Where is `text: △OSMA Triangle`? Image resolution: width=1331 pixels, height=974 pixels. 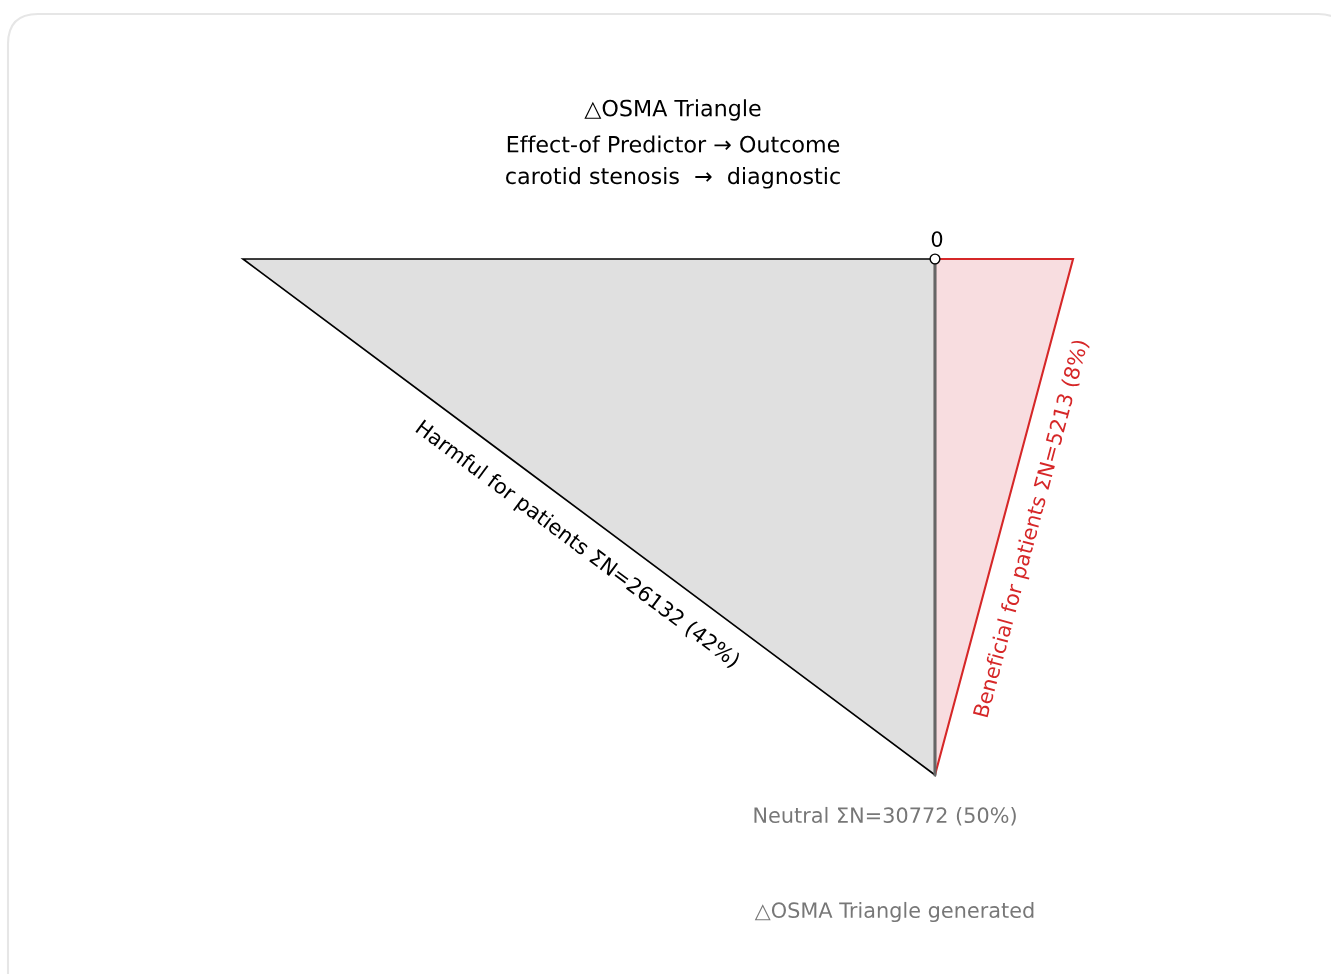
text: △OSMA Triangle is located at coordinates (672, 110).